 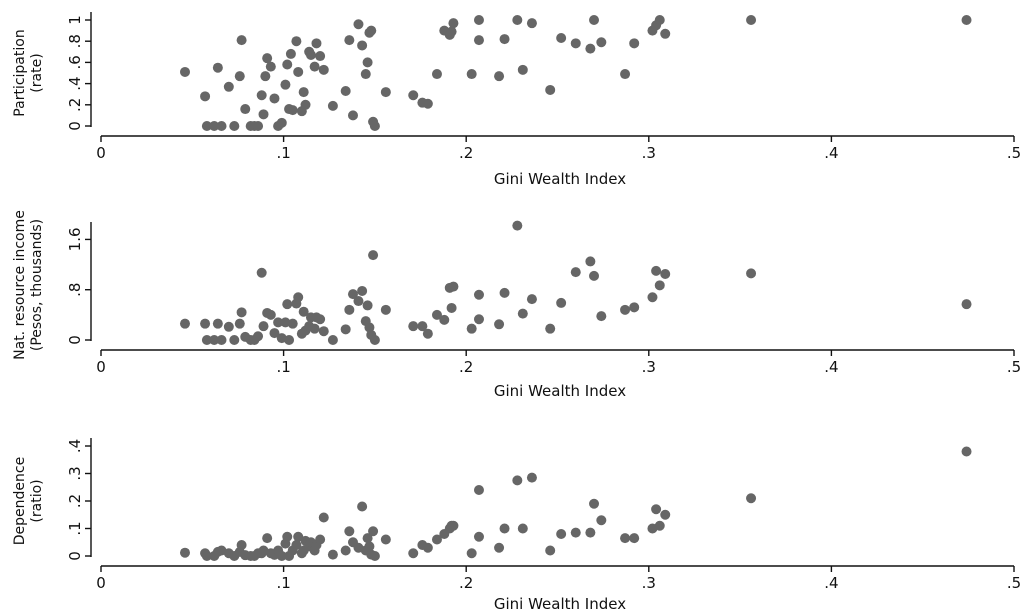 What do you see at coordinates (560, 179) in the screenshot?
I see `x-axis-title: Gini Wealth Index` at bounding box center [560, 179].